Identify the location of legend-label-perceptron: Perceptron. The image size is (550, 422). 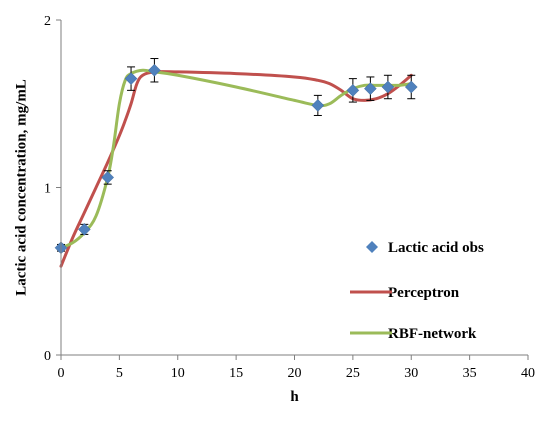
(424, 293).